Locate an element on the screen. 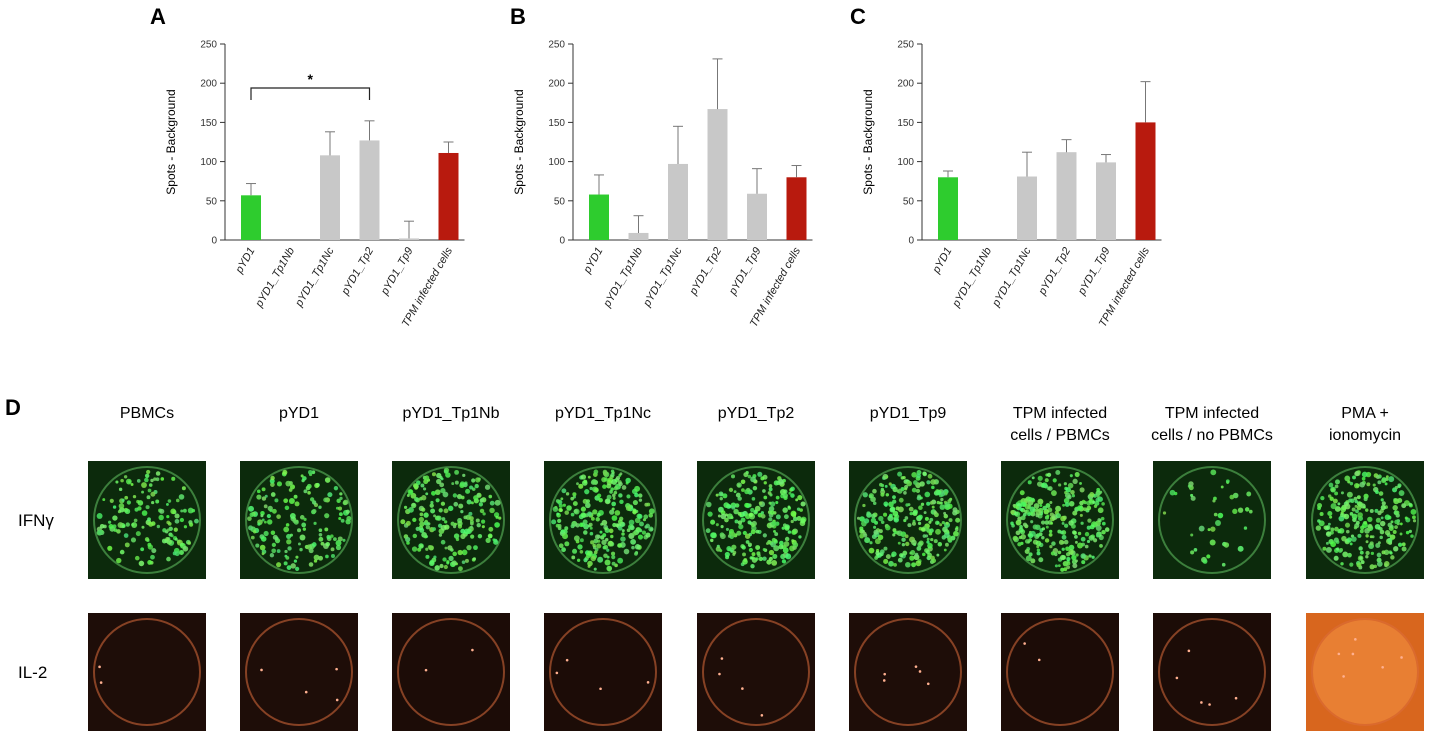  column-header-line: pYD1_Tp2 is located at coordinates (756, 413).